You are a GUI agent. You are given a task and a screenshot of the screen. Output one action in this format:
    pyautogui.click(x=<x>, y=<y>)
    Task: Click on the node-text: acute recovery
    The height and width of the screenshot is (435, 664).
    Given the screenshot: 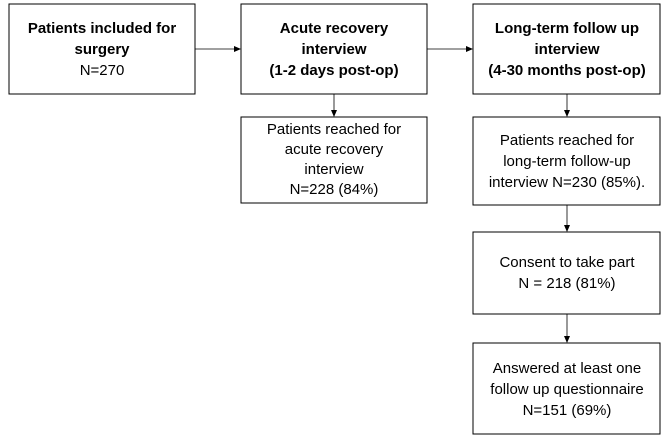 What is the action you would take?
    pyautogui.click(x=334, y=149)
    